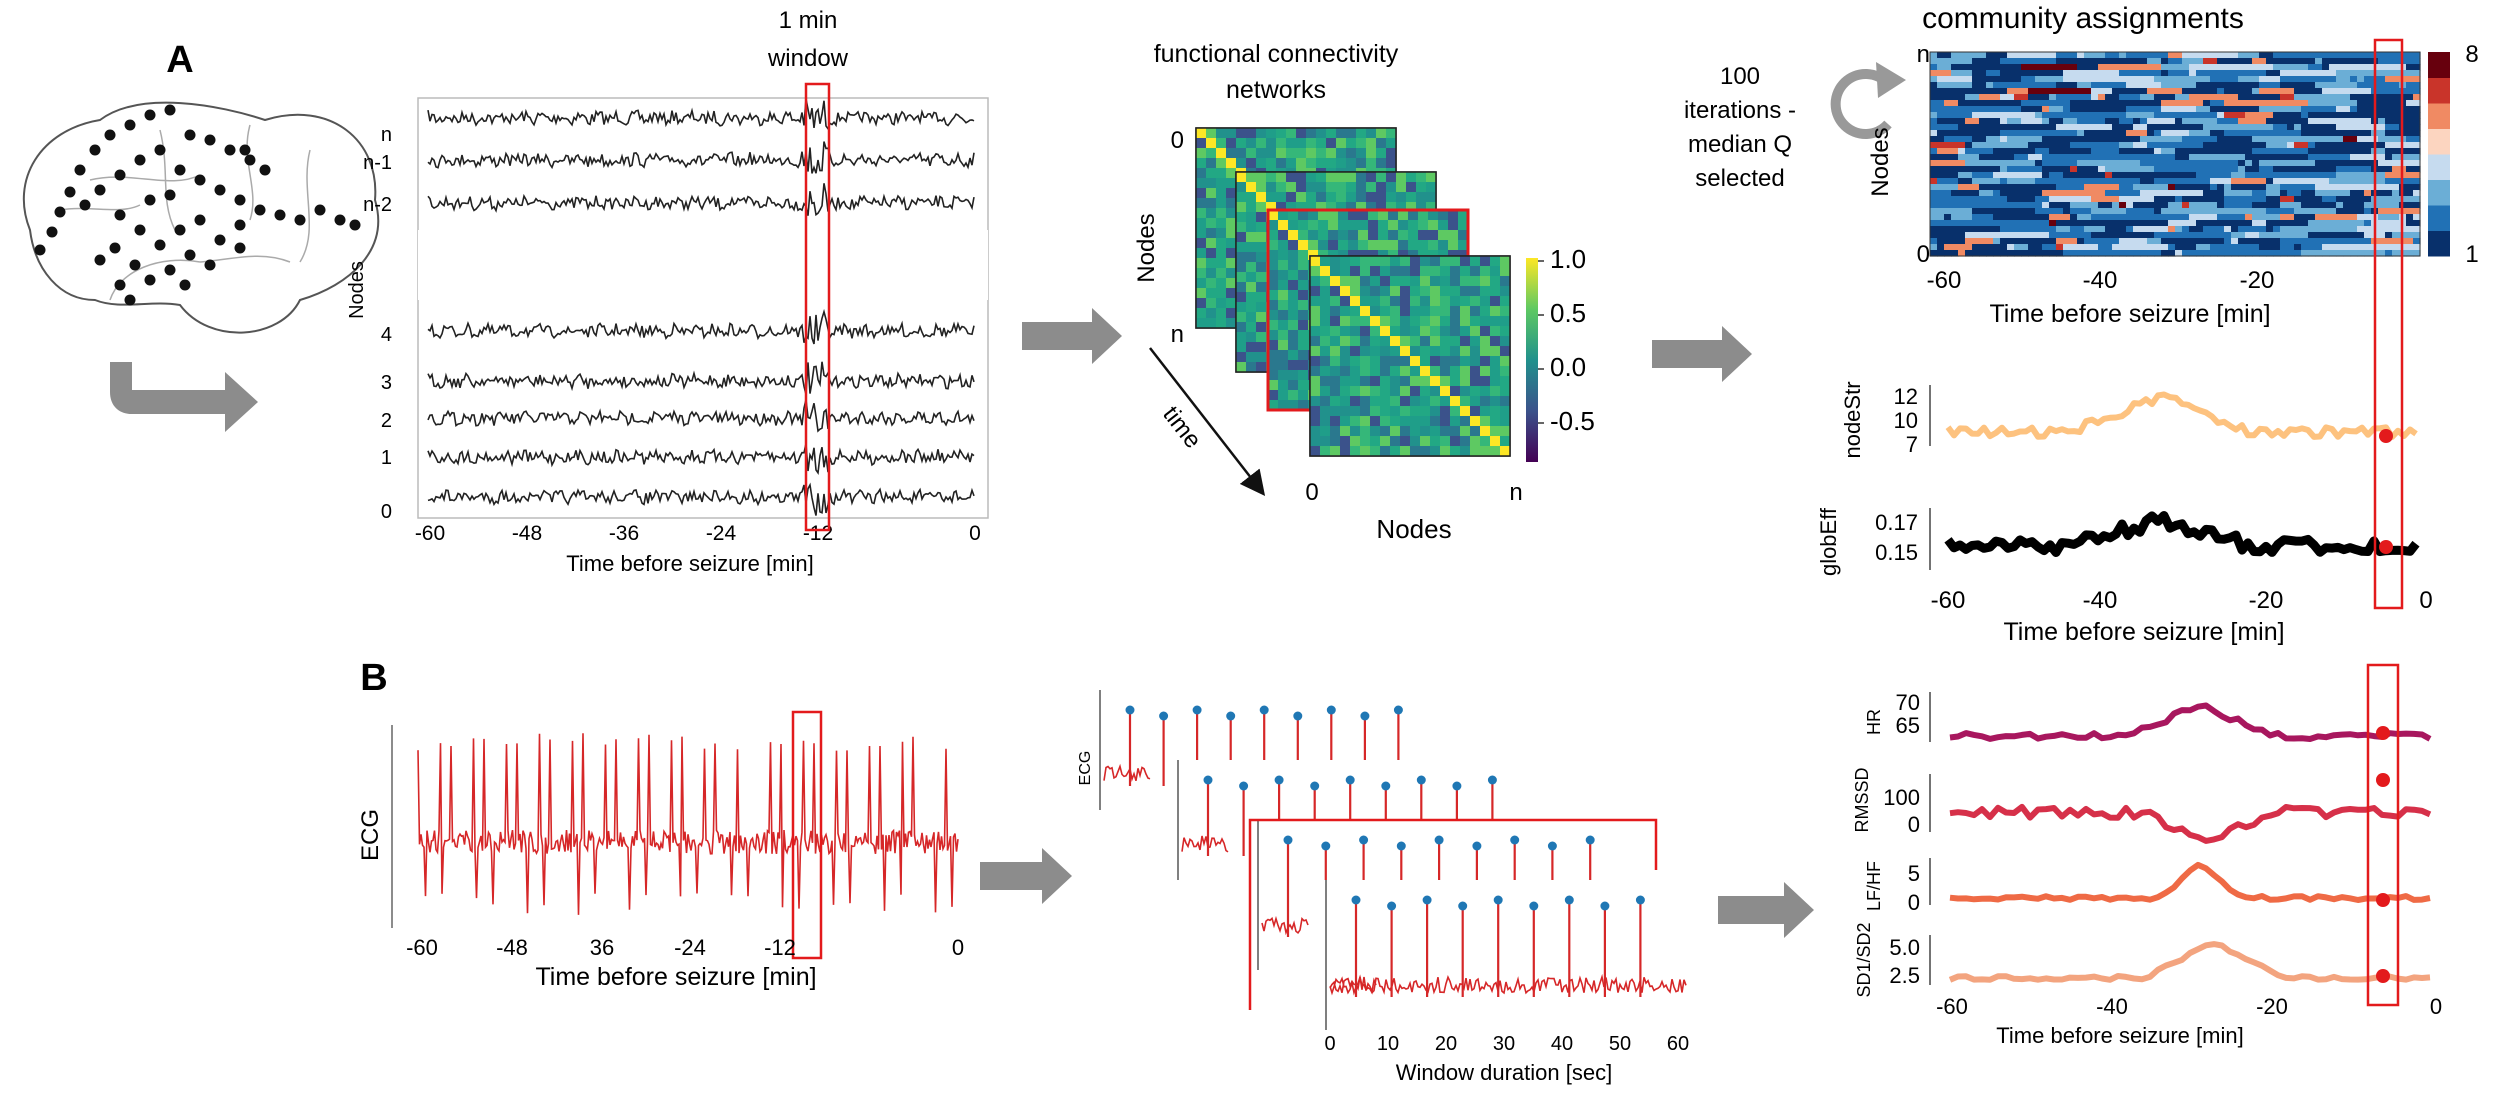 The width and height of the screenshot is (2500, 1093). Describe the element at coordinates (2266, 600) in the screenshot. I see `eeg-metric-xtick: -20` at that location.